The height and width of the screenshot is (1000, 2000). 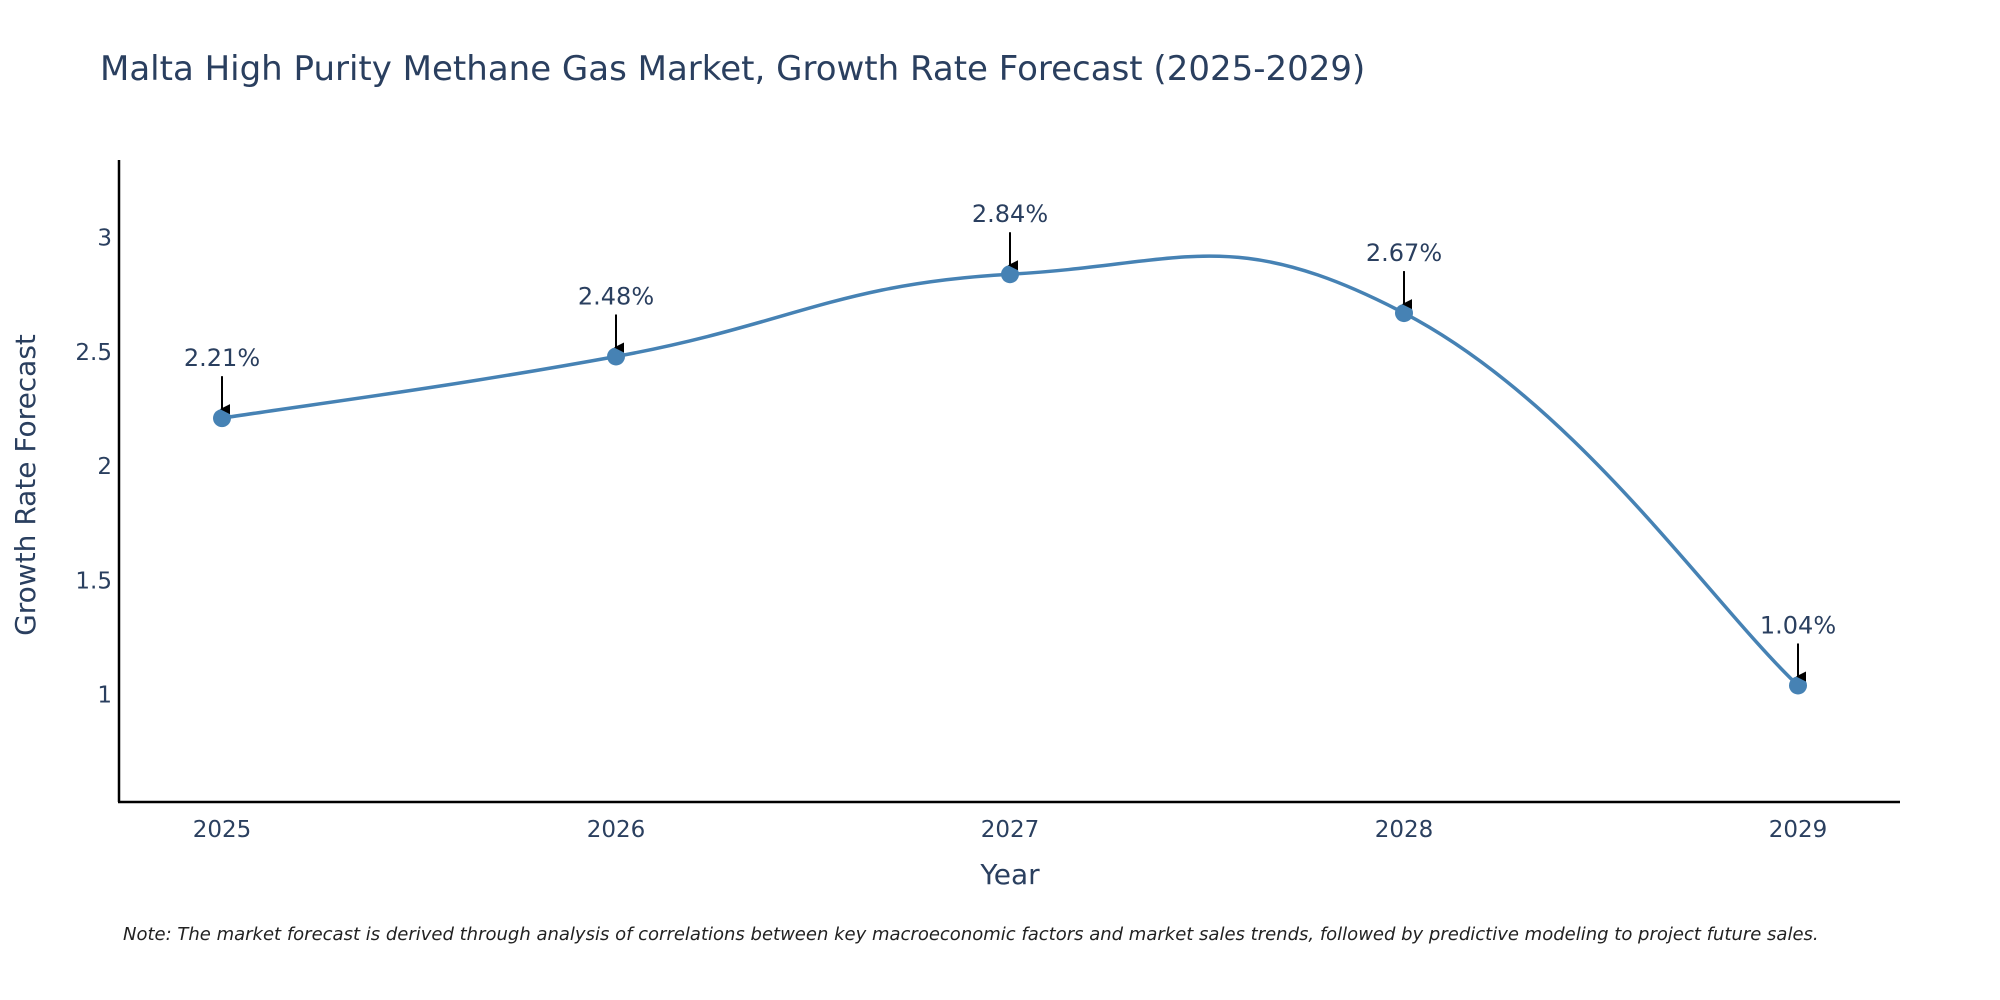 What do you see at coordinates (1798, 830) in the screenshot?
I see `x-tick-label: 2029` at bounding box center [1798, 830].